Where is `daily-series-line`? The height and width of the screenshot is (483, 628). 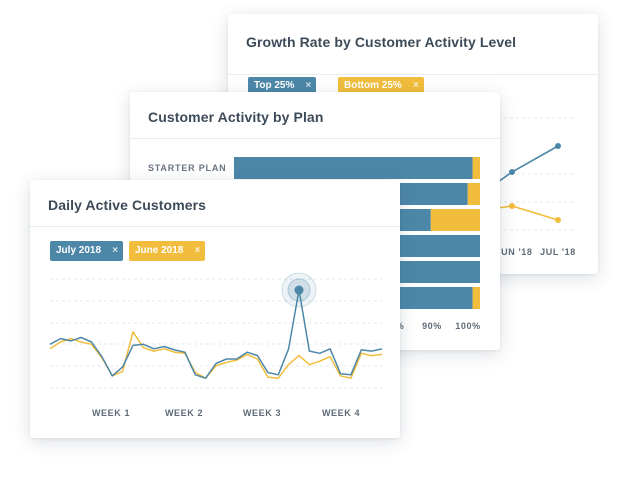 daily-series-line is located at coordinates (216, 334).